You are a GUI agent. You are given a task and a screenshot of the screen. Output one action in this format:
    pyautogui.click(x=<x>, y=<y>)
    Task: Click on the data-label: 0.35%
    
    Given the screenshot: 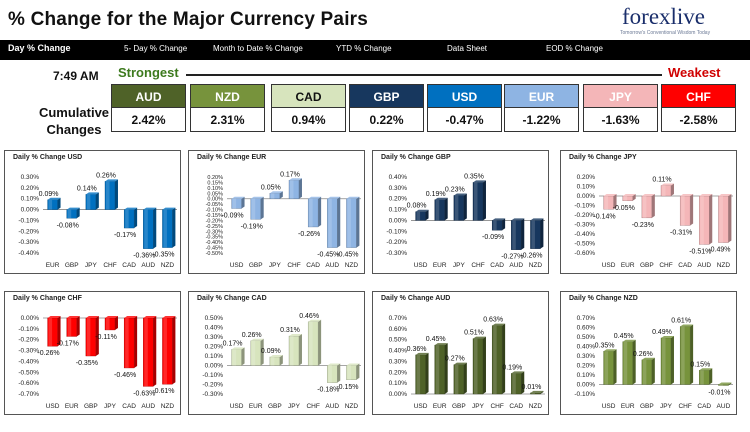 What is the action you would take?
    pyautogui.click(x=474, y=176)
    